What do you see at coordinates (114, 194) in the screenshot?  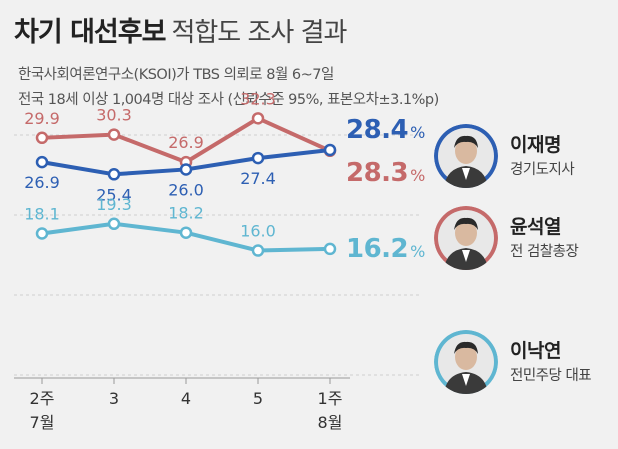 I see `data-label: 25.4` at bounding box center [114, 194].